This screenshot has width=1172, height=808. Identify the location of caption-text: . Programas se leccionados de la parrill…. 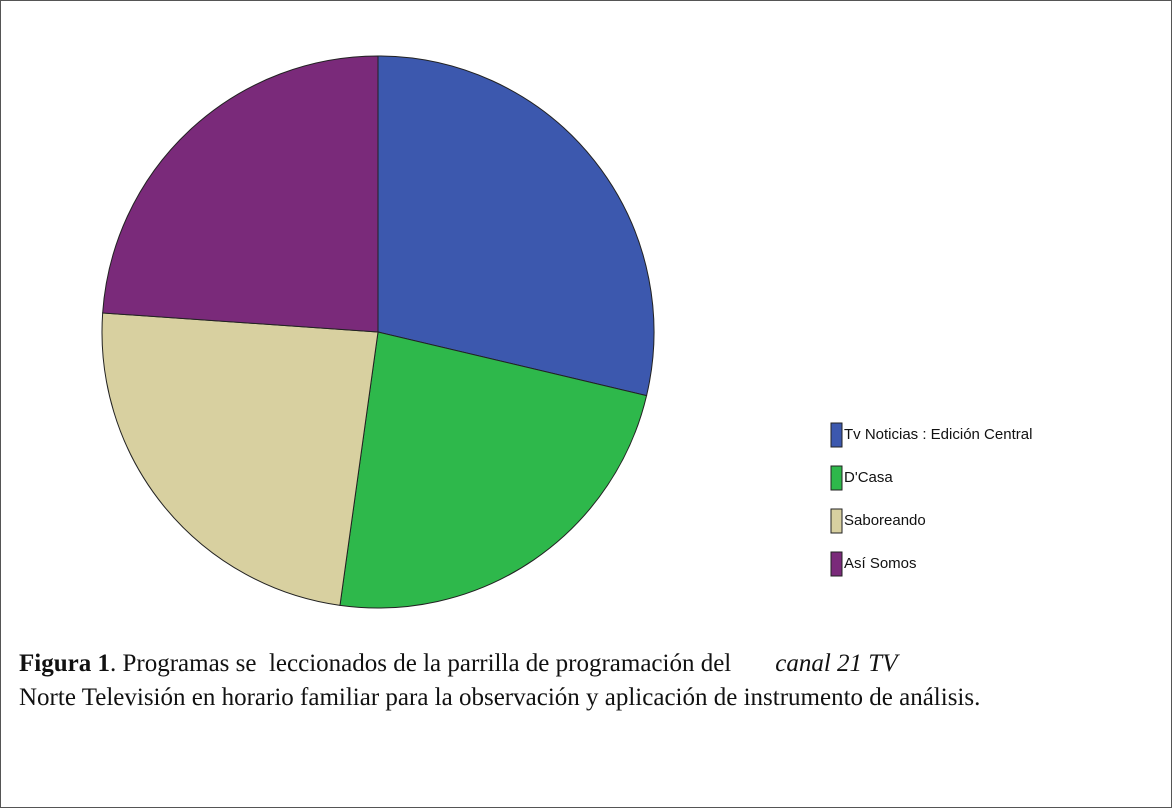
(420, 663).